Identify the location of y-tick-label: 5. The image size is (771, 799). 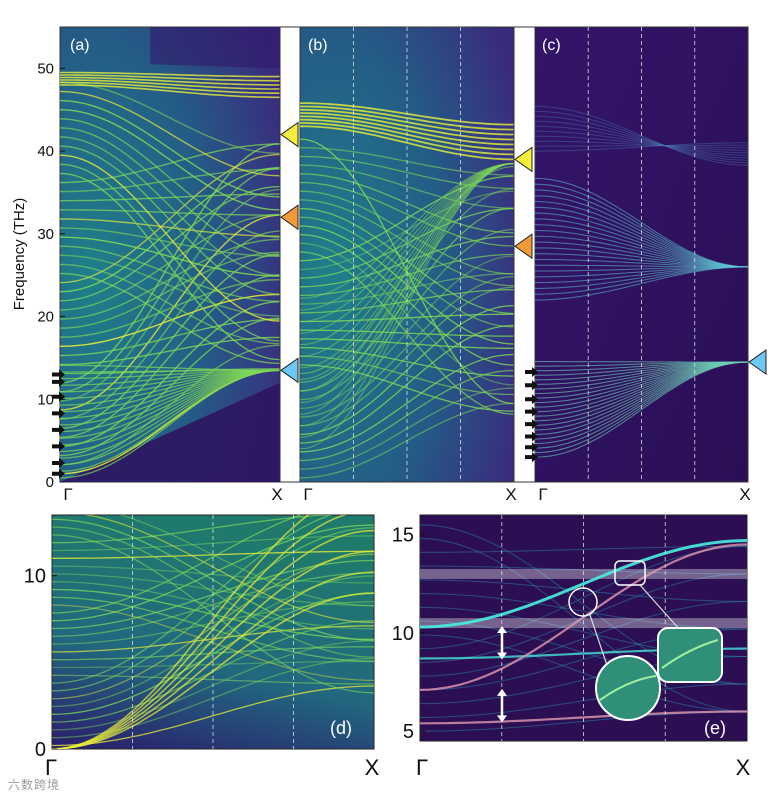
(408, 732).